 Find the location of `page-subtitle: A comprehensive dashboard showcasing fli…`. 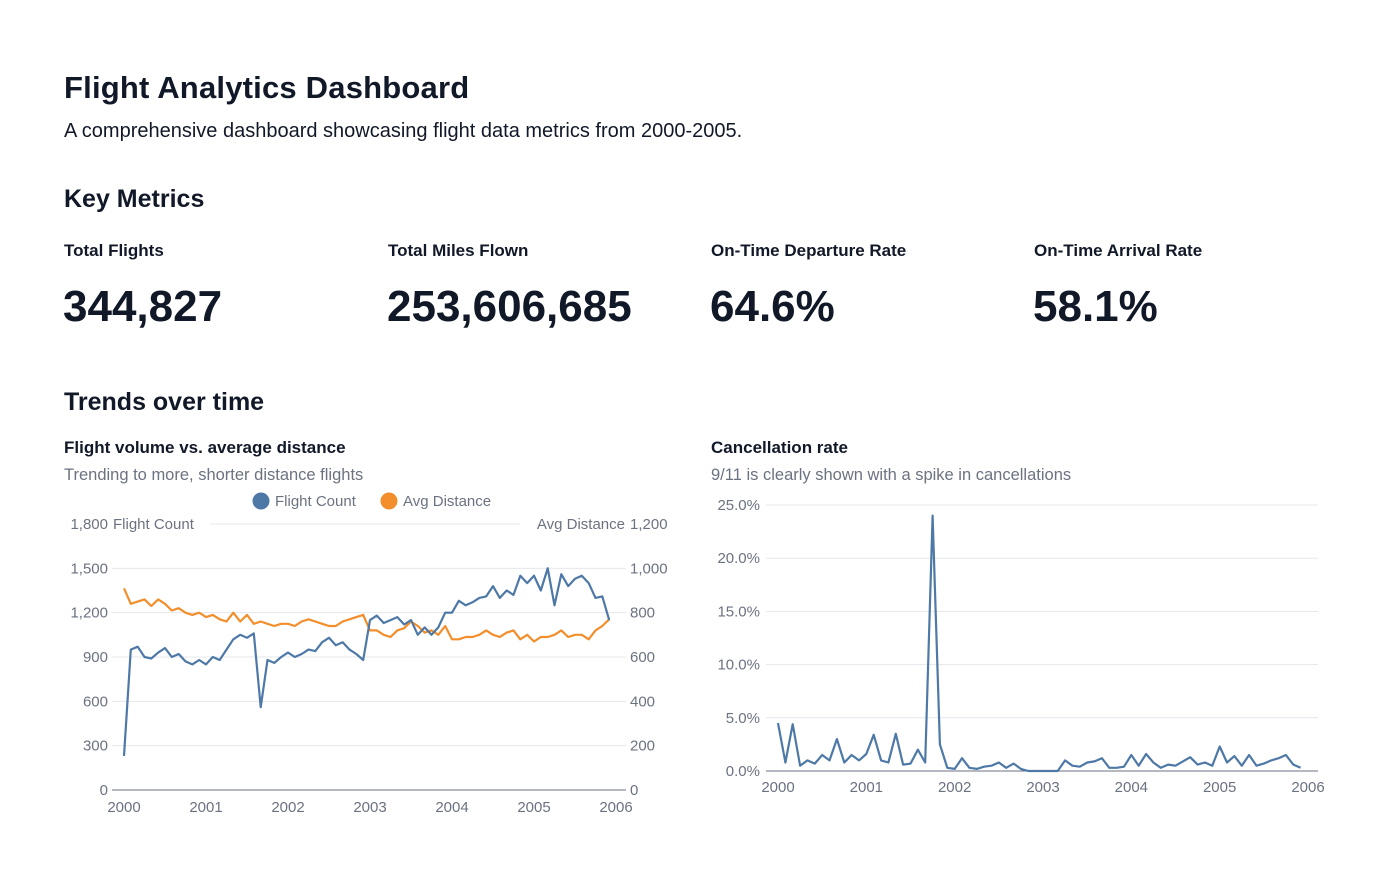

page-subtitle: A comprehensive dashboard showcasing fli… is located at coordinates (403, 131).